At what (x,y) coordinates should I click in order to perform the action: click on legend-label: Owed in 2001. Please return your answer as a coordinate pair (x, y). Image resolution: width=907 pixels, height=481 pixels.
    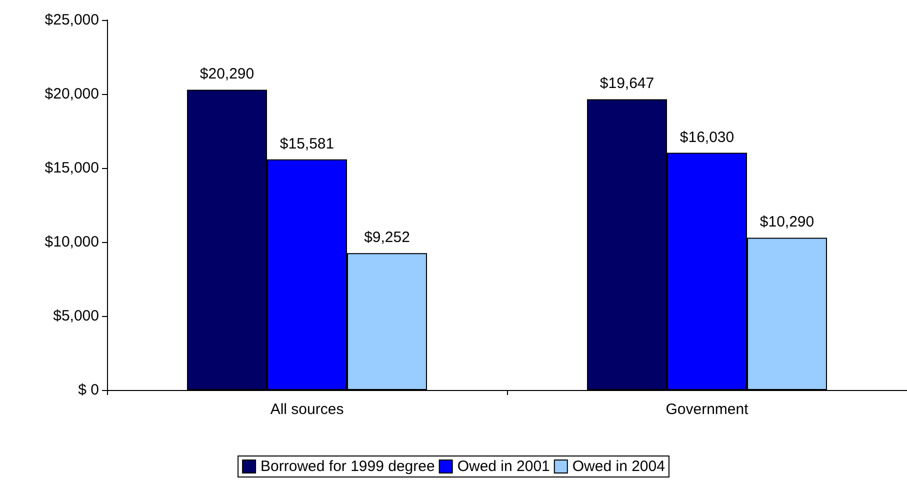
    Looking at the image, I should click on (503, 466).